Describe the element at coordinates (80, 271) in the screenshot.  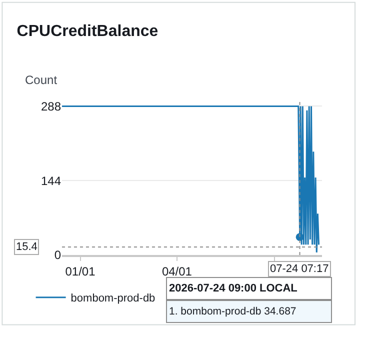
I see `x-tick-label: 01/01` at that location.